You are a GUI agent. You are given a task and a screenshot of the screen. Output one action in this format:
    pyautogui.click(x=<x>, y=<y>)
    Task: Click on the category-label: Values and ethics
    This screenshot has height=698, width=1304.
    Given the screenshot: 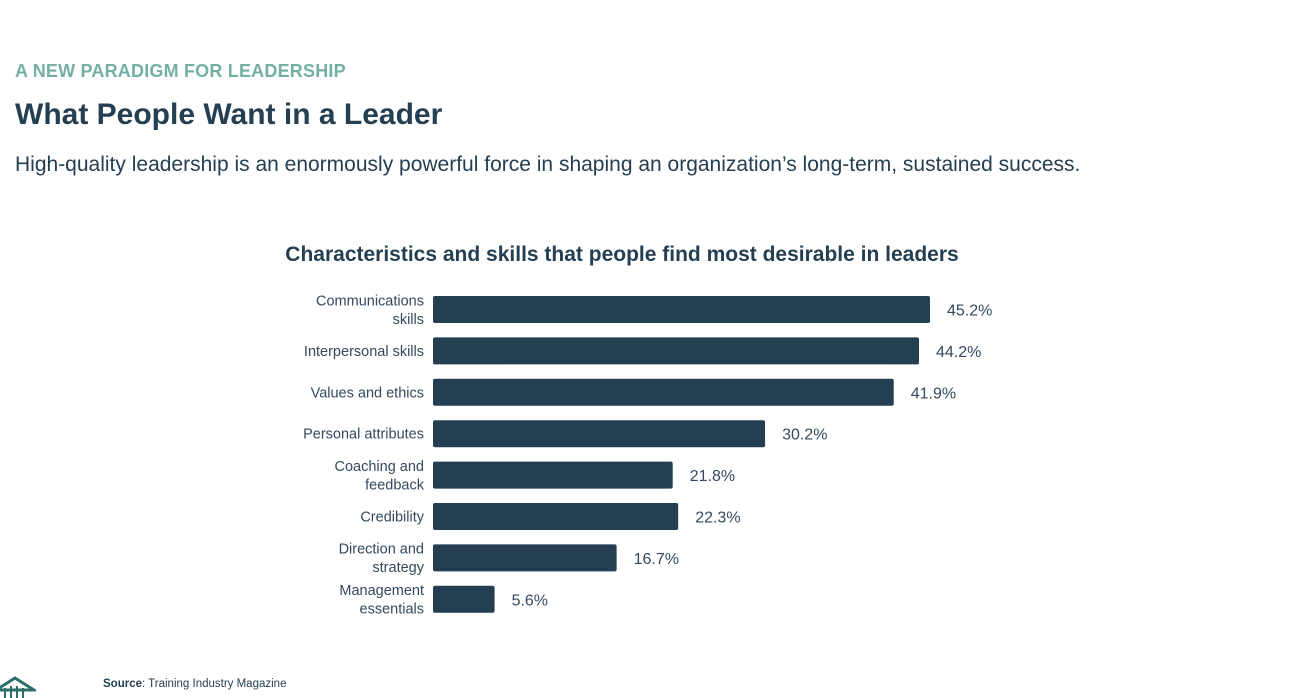 What is the action you would take?
    pyautogui.click(x=367, y=393)
    